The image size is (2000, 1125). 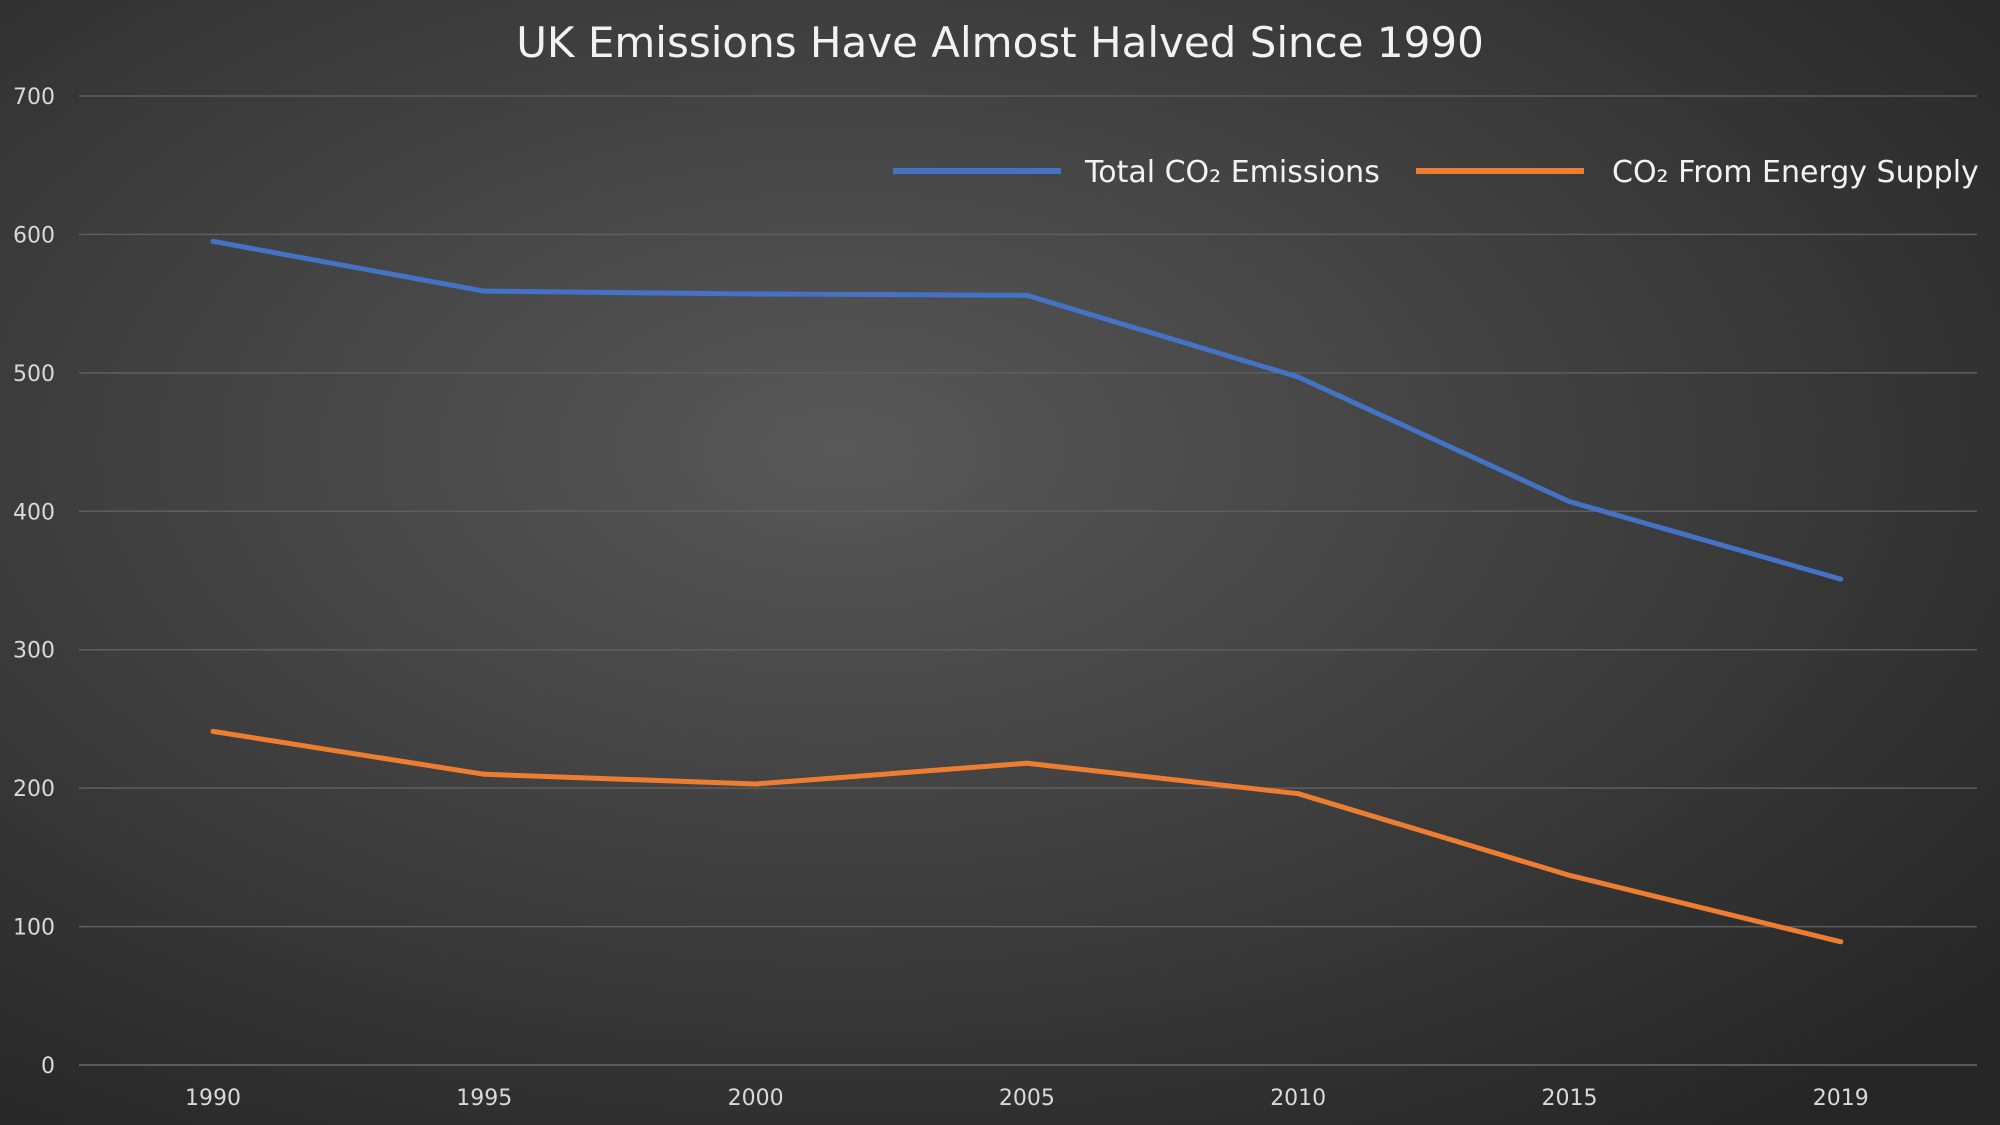 I want to click on x-tick-label: 2015, so click(x=1570, y=1098).